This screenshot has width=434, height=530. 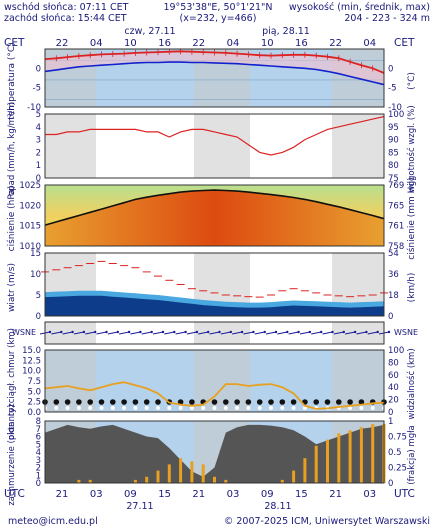 What do you see at coordinates (38, 445) in the screenshot?
I see `cover-tick-left-3: 5` at bounding box center [38, 445].